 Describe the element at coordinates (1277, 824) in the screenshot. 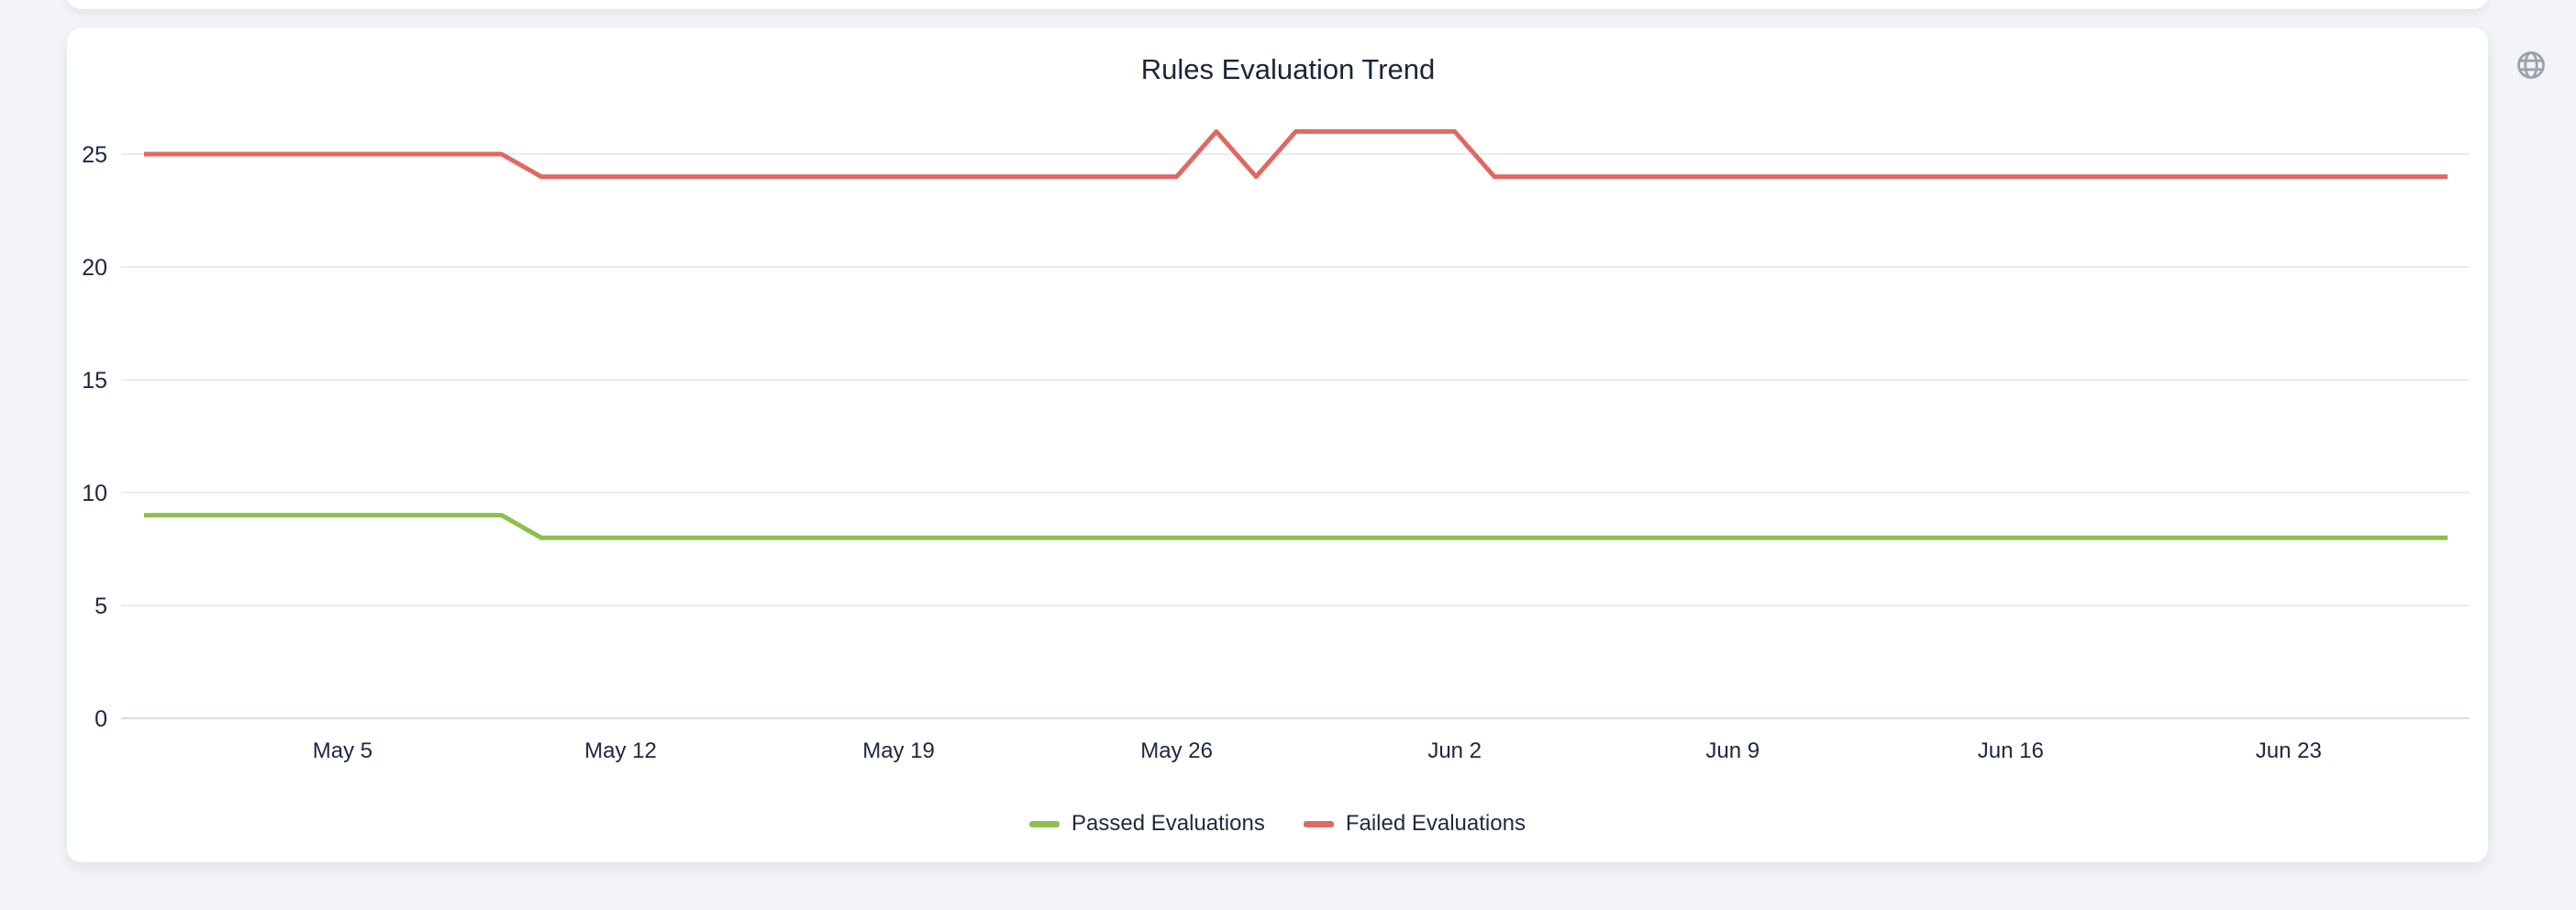

I see `chart-legend: Passed Evaluations Failed Evaluations` at that location.